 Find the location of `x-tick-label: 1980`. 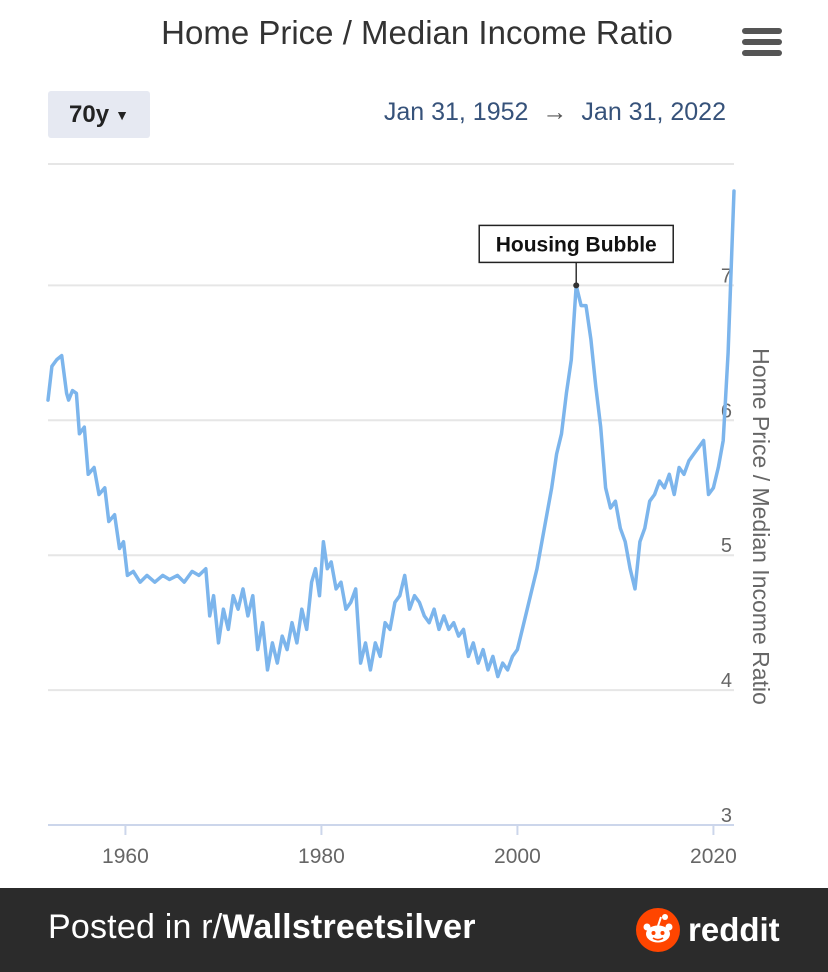

x-tick-label: 1980 is located at coordinates (321, 856).